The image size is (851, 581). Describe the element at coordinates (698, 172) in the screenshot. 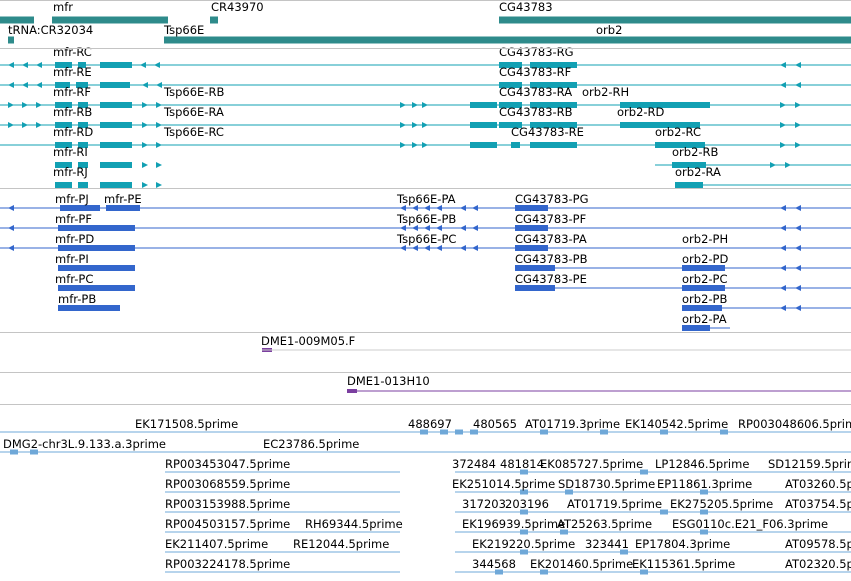

I see `transcript-label: orb2-RA` at that location.